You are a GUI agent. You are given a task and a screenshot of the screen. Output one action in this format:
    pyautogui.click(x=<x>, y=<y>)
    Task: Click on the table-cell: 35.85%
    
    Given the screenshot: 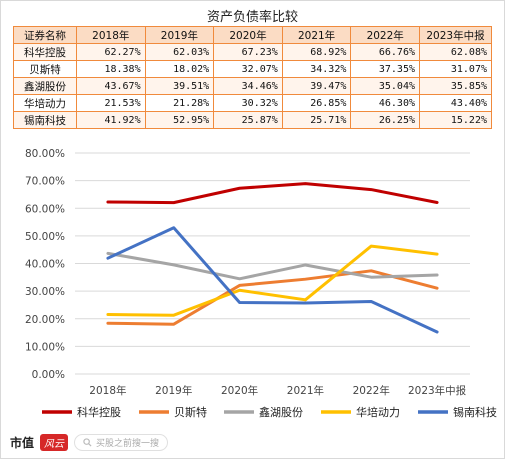 What is the action you would take?
    pyautogui.click(x=455, y=86)
    